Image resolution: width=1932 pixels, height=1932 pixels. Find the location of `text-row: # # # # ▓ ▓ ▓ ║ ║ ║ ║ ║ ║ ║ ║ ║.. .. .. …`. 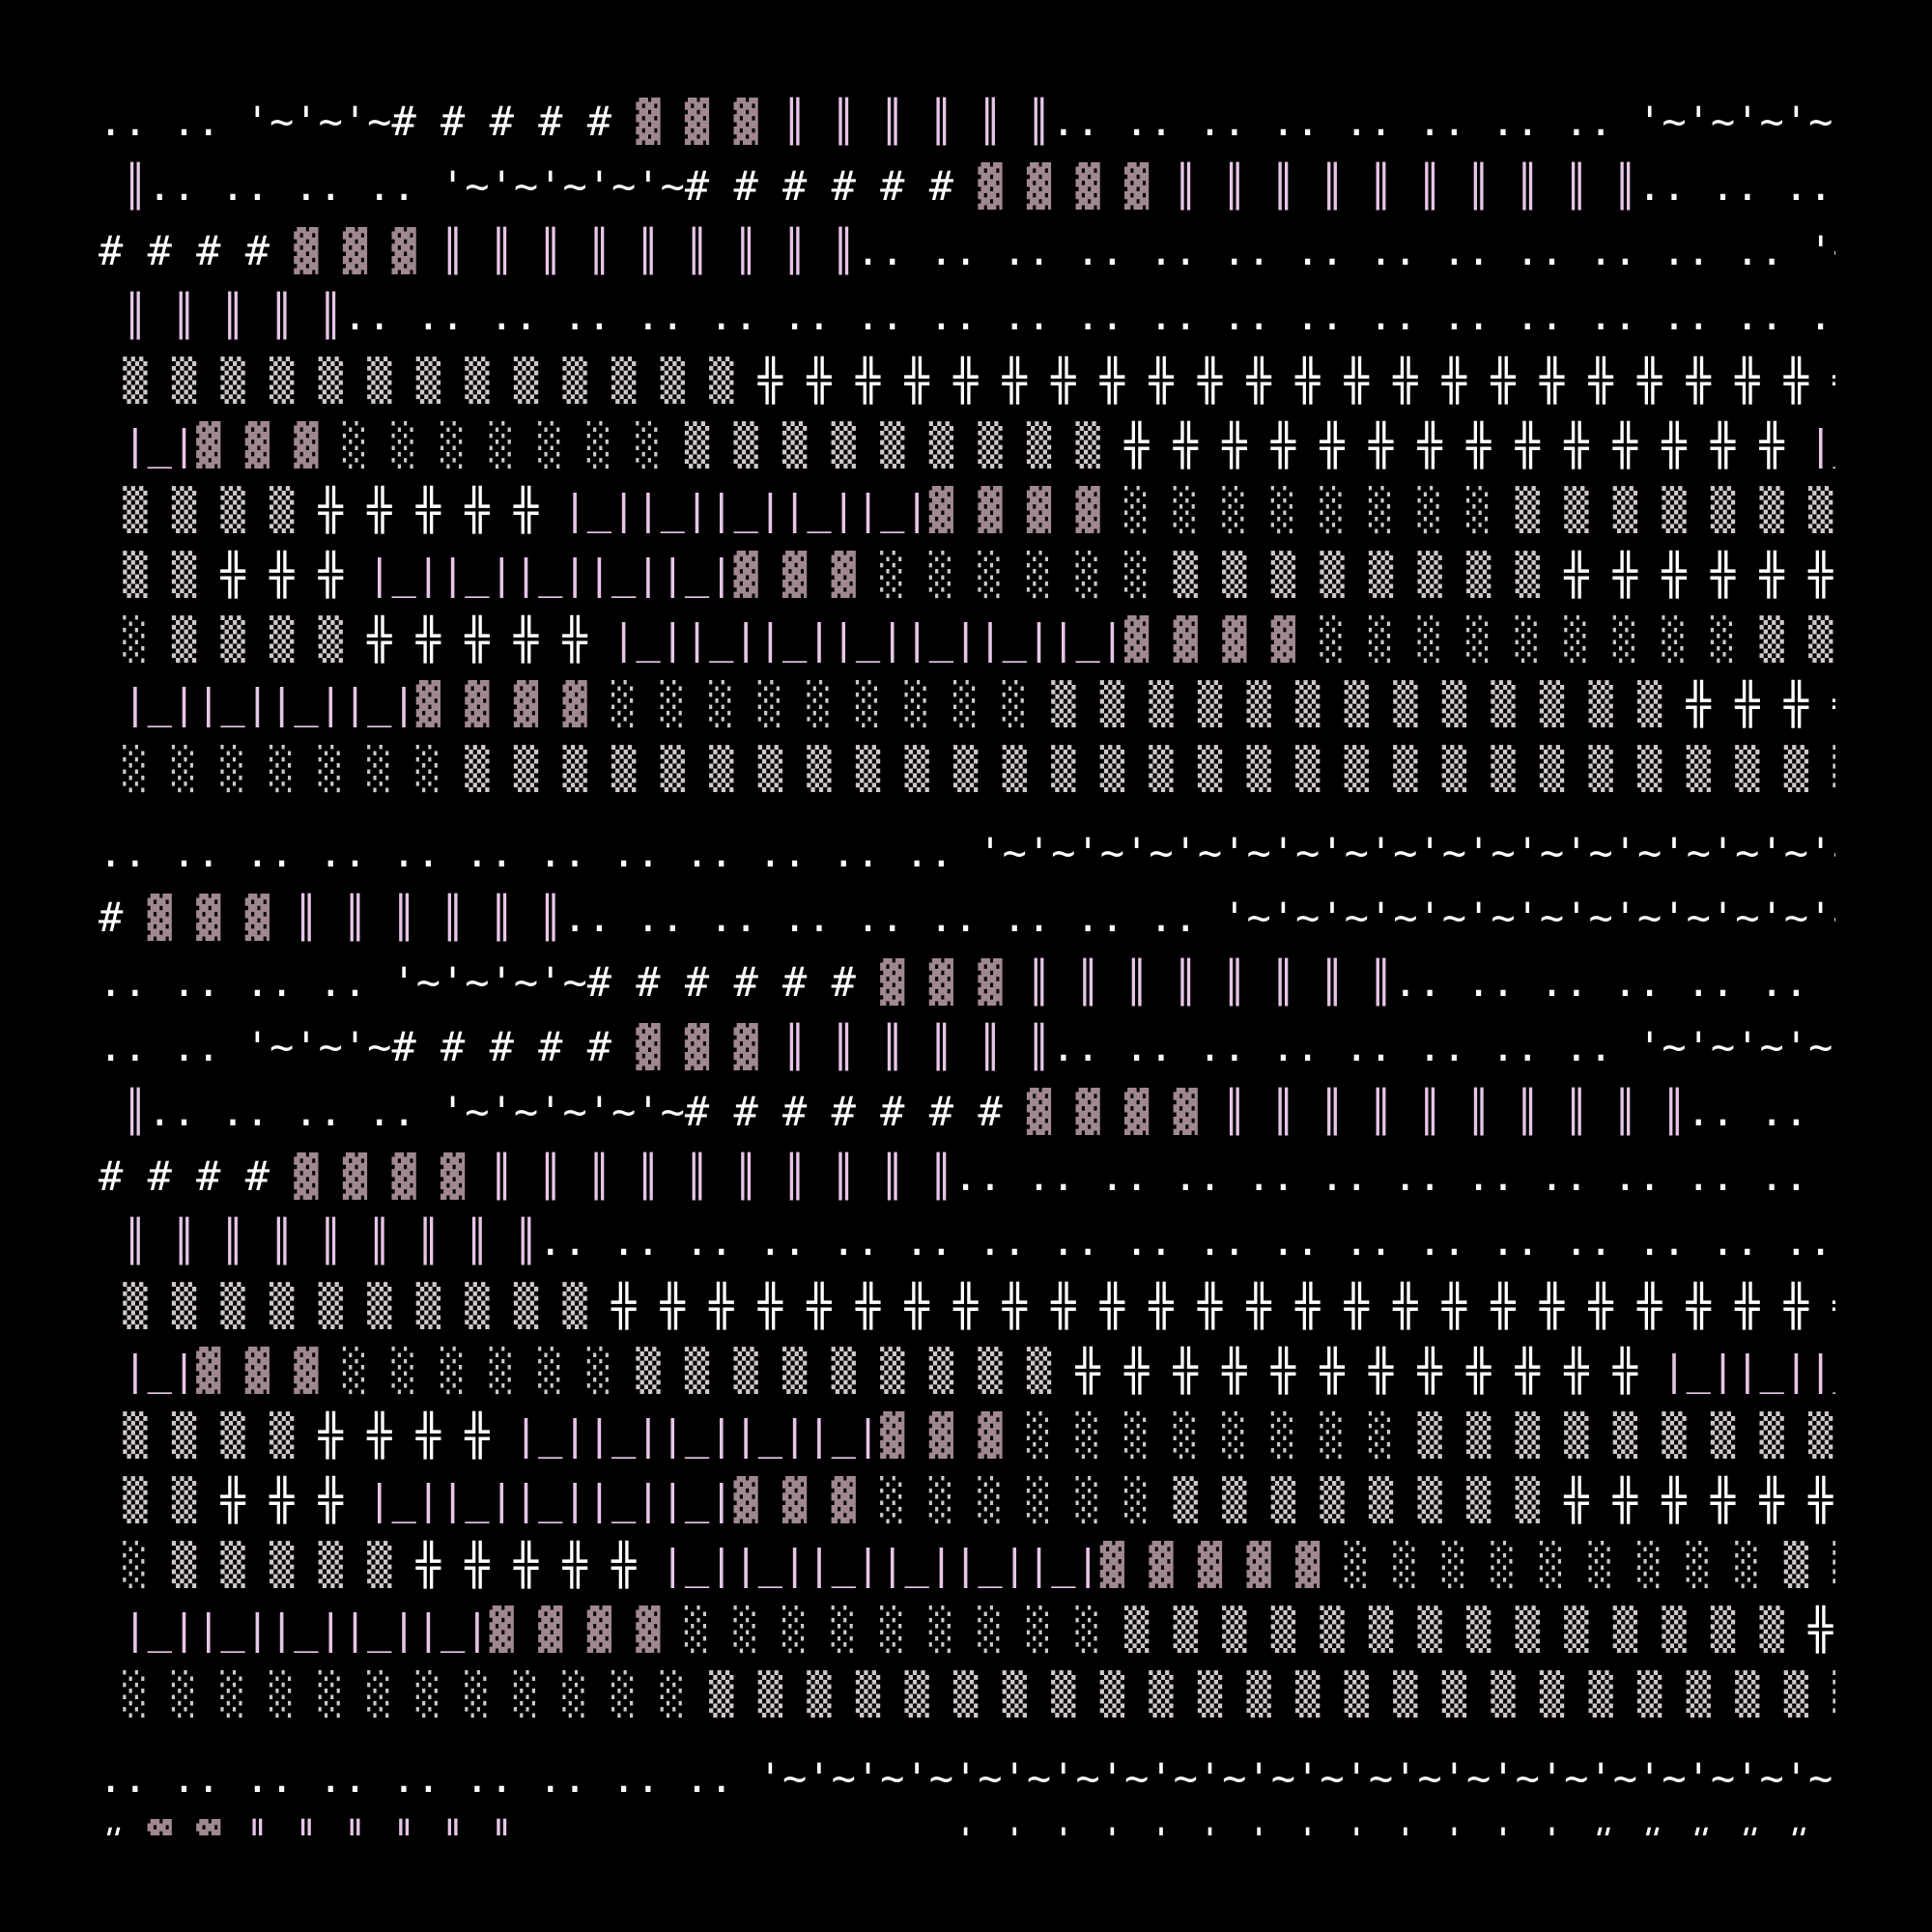

text-row: # # # # ▓ ▓ ▓ ║ ║ ║ ║ ║ ║ ║ ║ ║.. .. .. … is located at coordinates (967, 250).